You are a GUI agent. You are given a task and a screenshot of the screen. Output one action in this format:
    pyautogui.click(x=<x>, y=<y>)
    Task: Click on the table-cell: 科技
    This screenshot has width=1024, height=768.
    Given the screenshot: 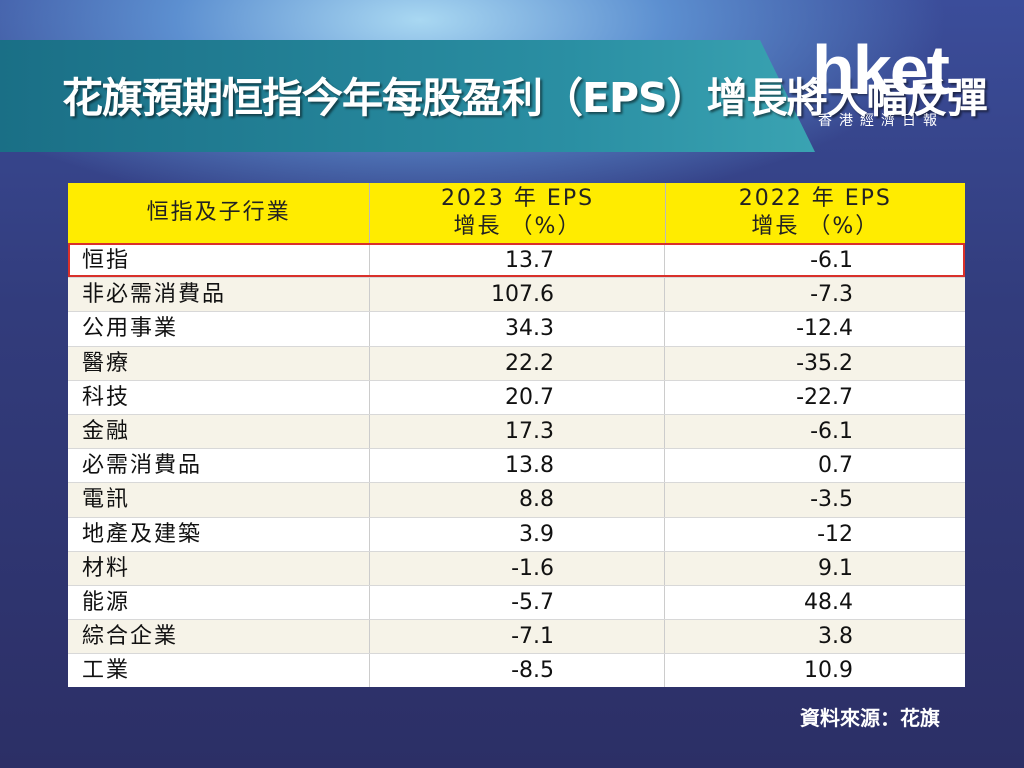 What is the action you would take?
    pyautogui.click(x=219, y=397)
    